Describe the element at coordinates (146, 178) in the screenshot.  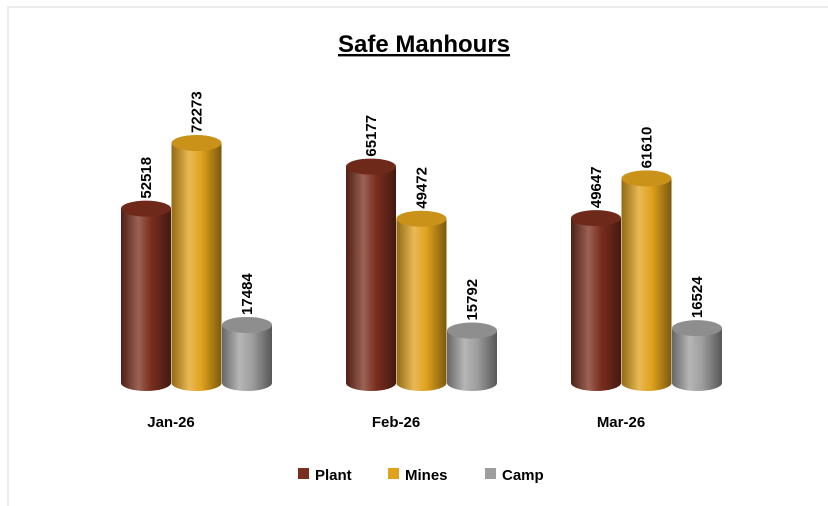
I see `data-label: 52518` at that location.